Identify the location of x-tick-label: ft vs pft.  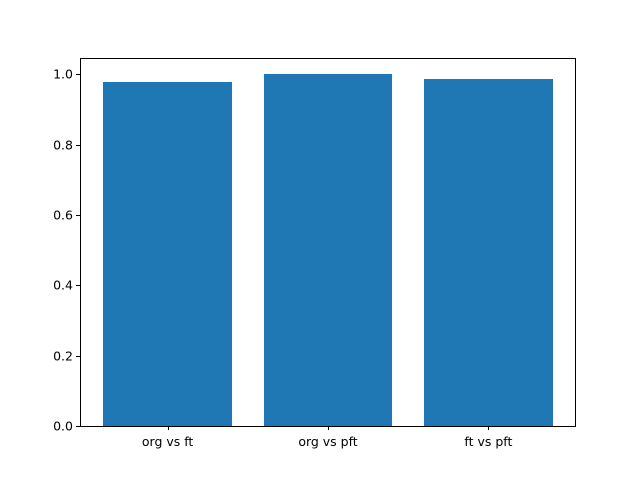
(488, 441).